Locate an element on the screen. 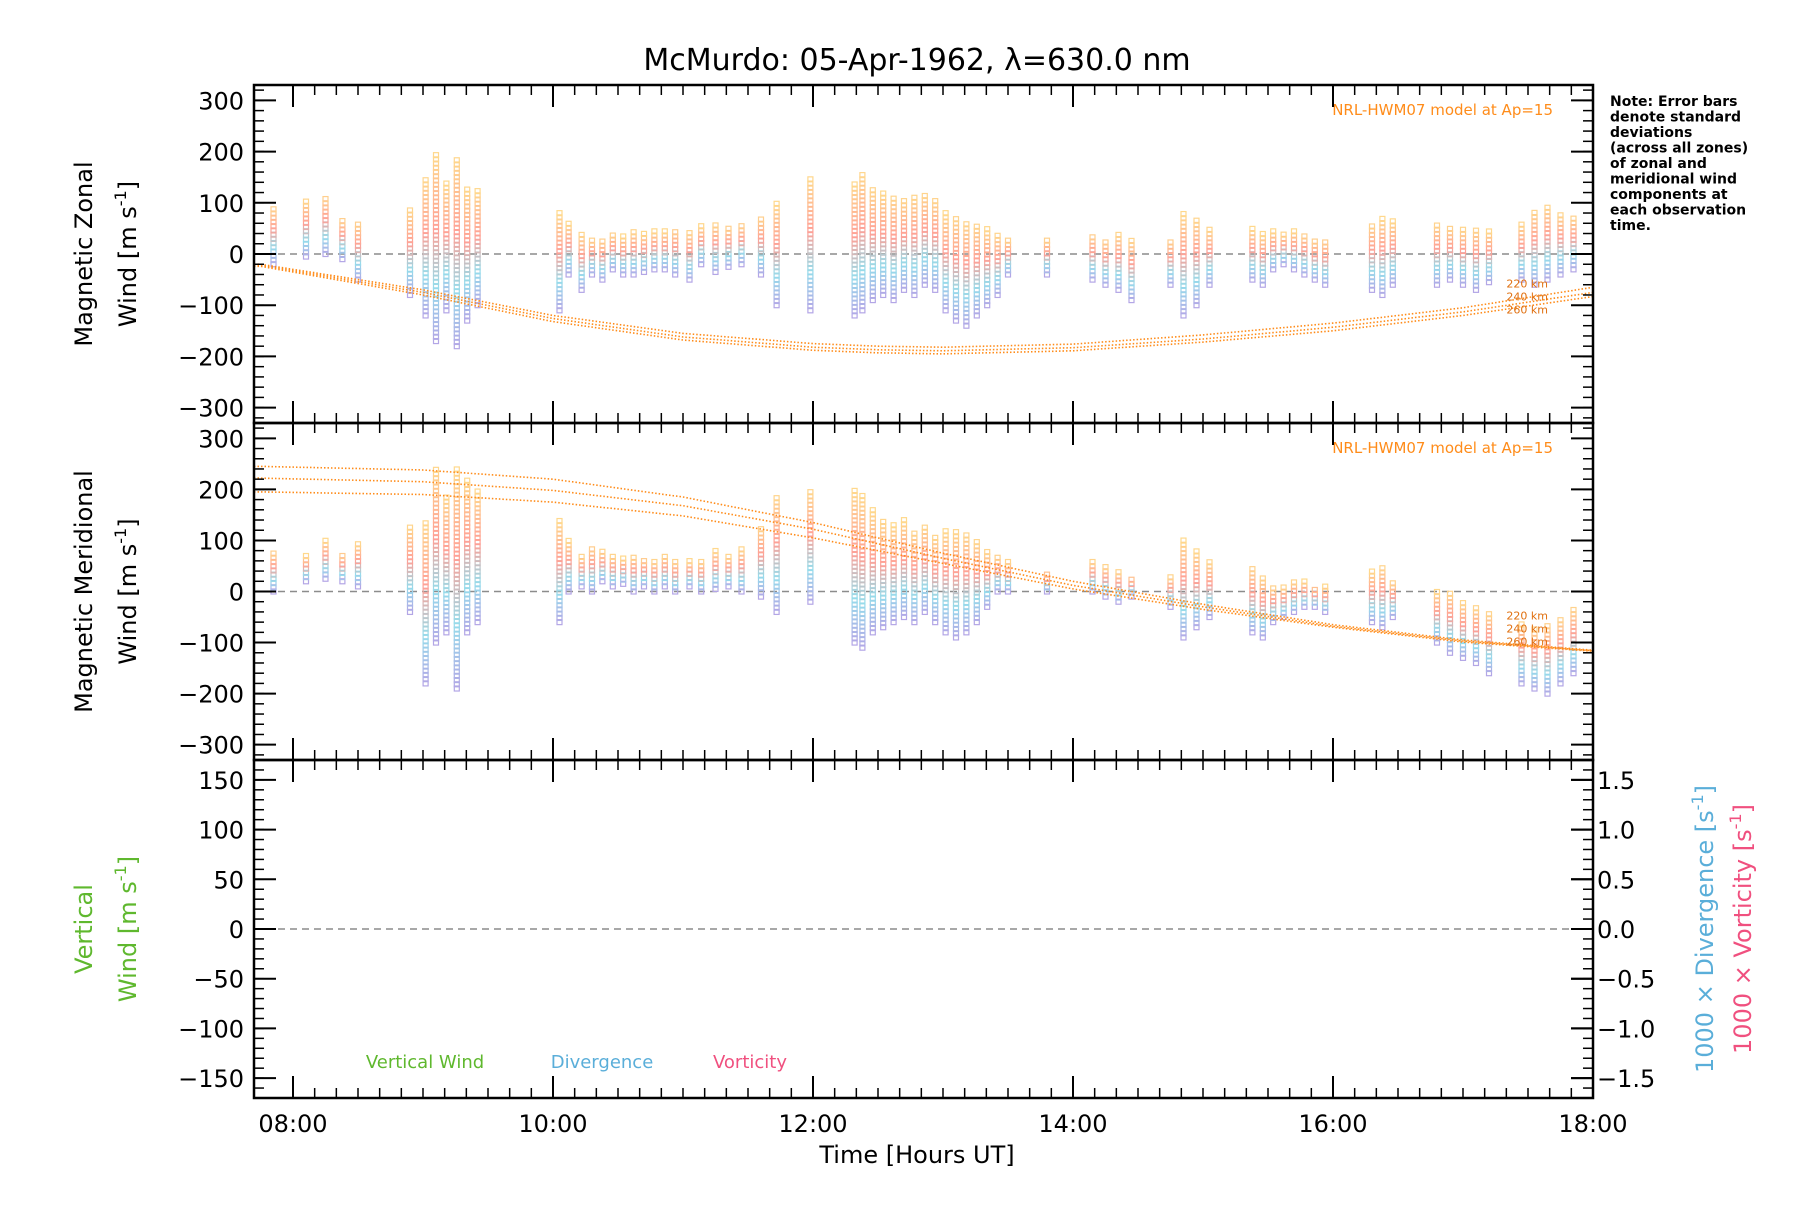 The width and height of the screenshot is (1800, 1205). y-tick-label: −300 is located at coordinates (211, 409).